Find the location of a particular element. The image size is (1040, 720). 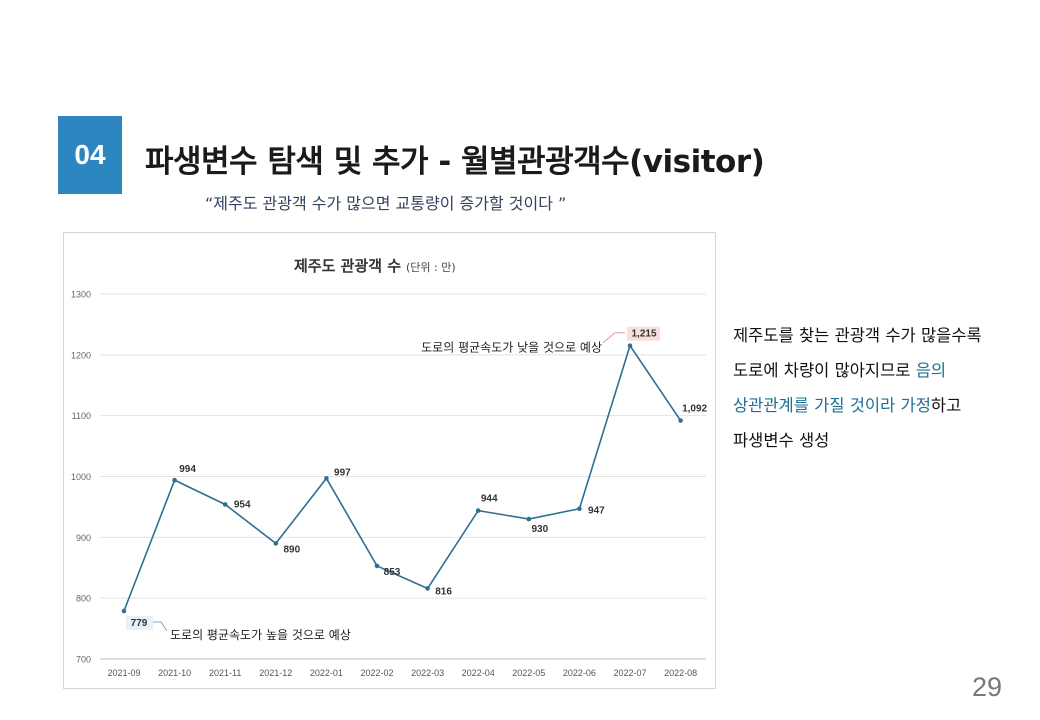

data-label: 997 is located at coordinates (342, 472).